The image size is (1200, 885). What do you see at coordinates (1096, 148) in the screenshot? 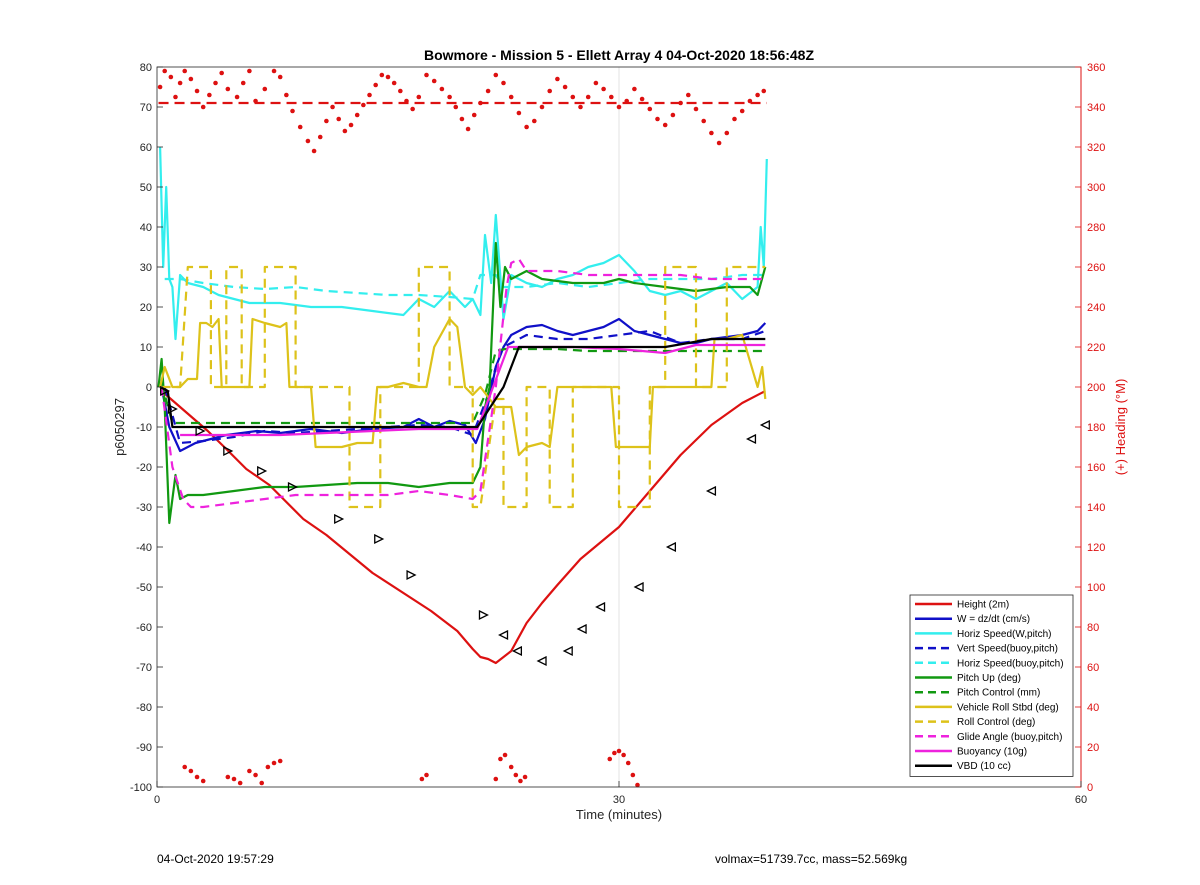
I see `y2-tick-label: 320` at bounding box center [1096, 148].